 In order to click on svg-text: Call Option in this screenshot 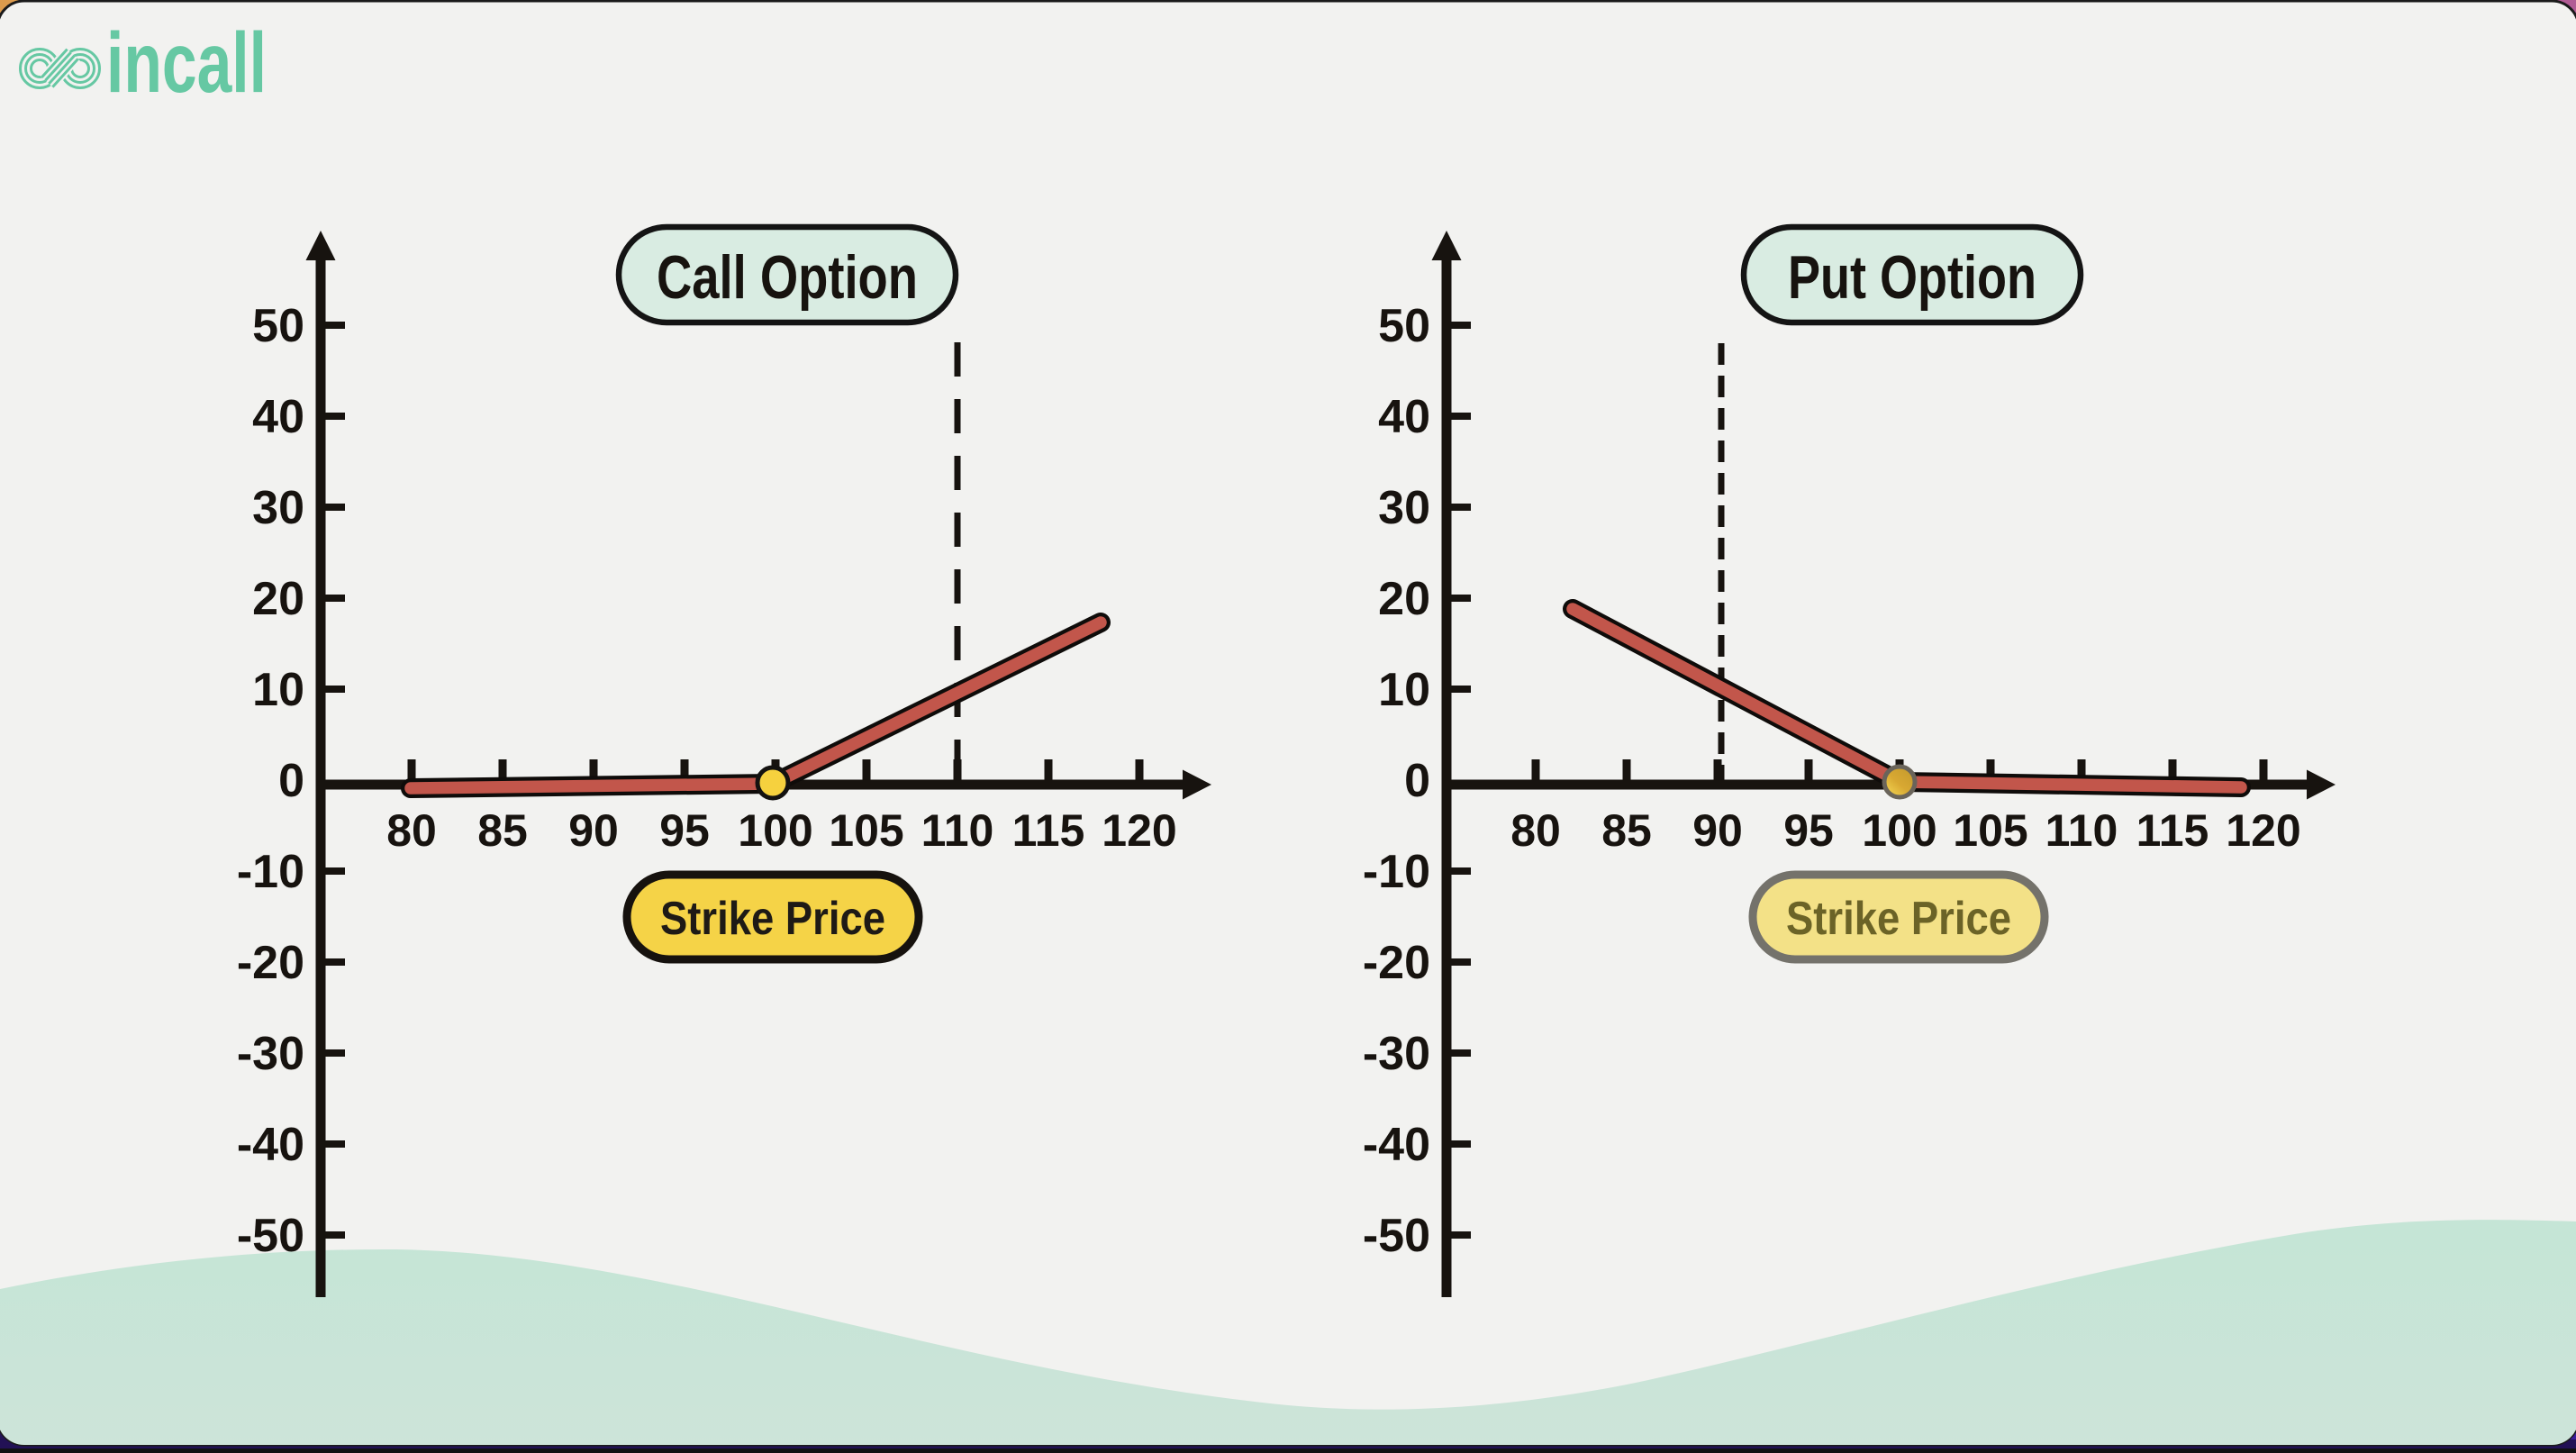, I will do `click(787, 277)`.